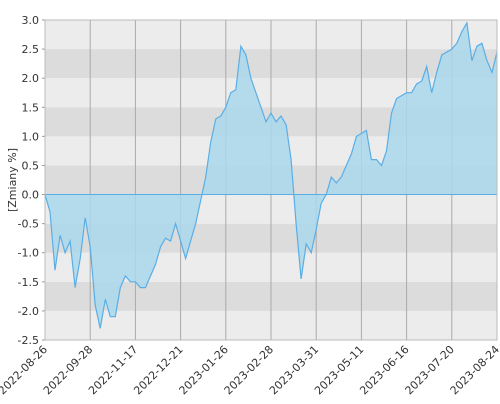 This screenshot has height=404, width=500. I want to click on y-tick-label: -2.0, so click(28, 311).